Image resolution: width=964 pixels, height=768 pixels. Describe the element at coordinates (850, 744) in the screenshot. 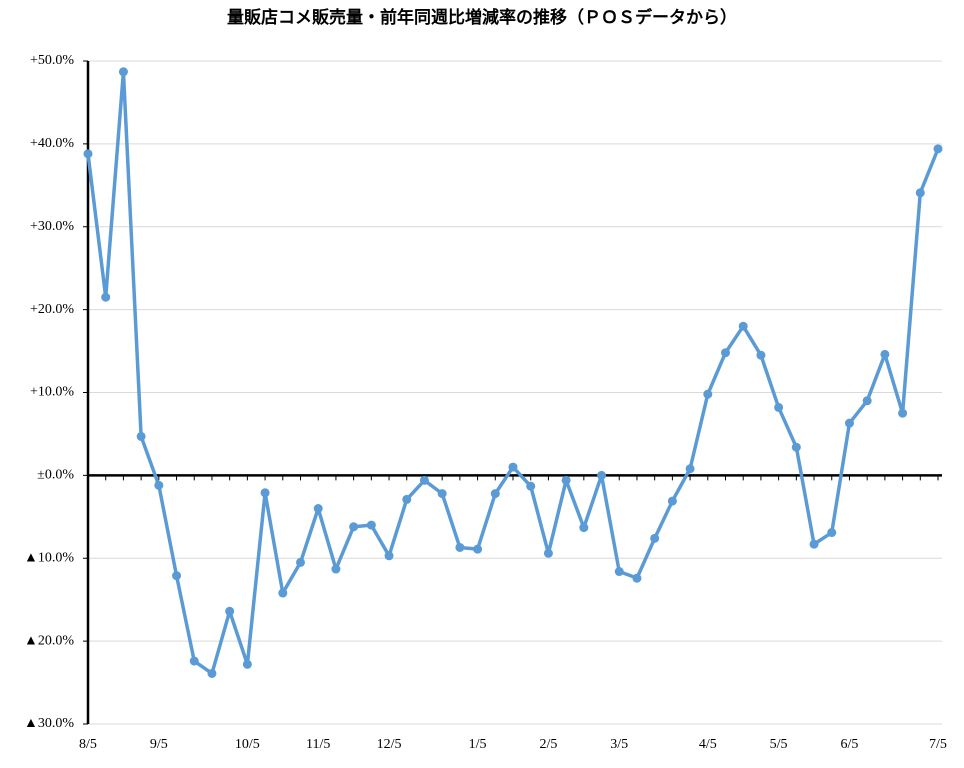

I see `x-tick-label: 6/5` at that location.